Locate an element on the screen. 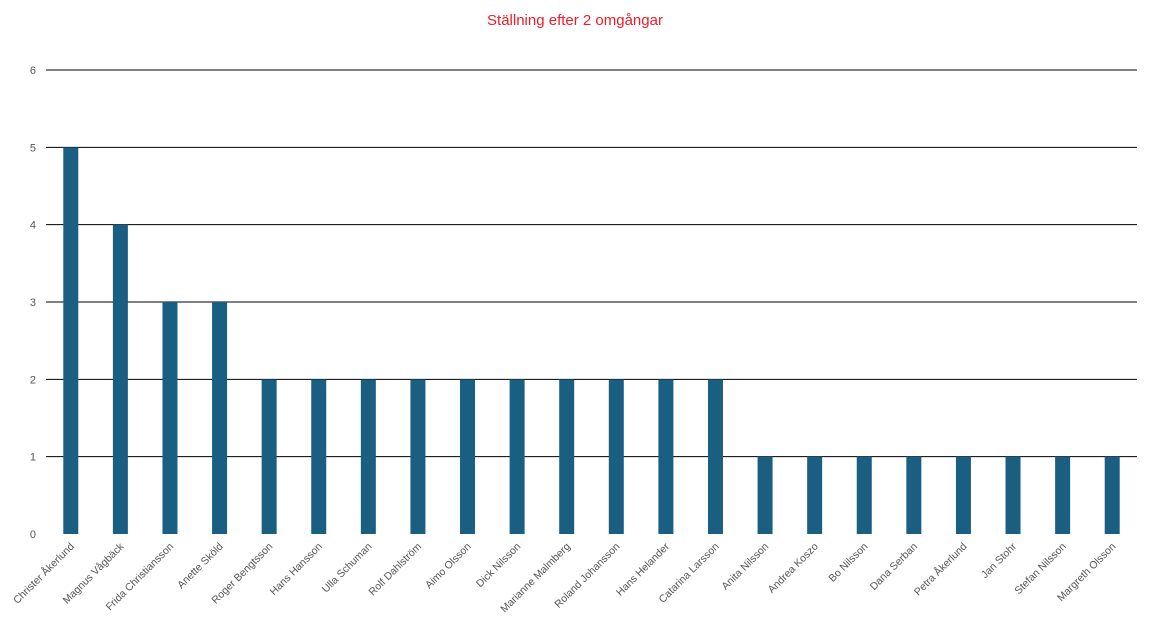  x-category-label: Petra Åkerlund is located at coordinates (940, 569).